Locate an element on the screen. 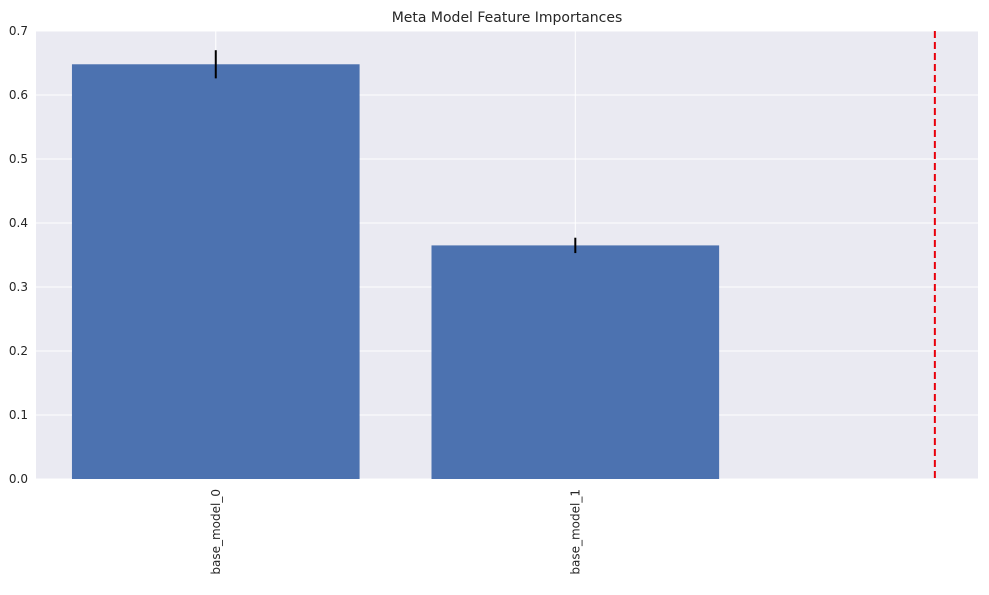 The height and width of the screenshot is (595, 989). y-tick-label: 0.3 is located at coordinates (18, 287).